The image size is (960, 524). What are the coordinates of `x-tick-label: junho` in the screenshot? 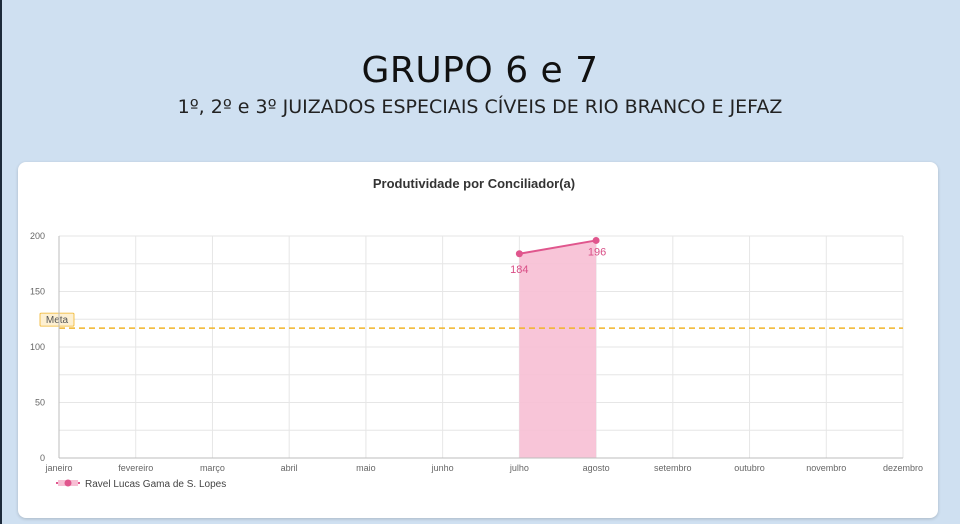 It's located at (442, 468).